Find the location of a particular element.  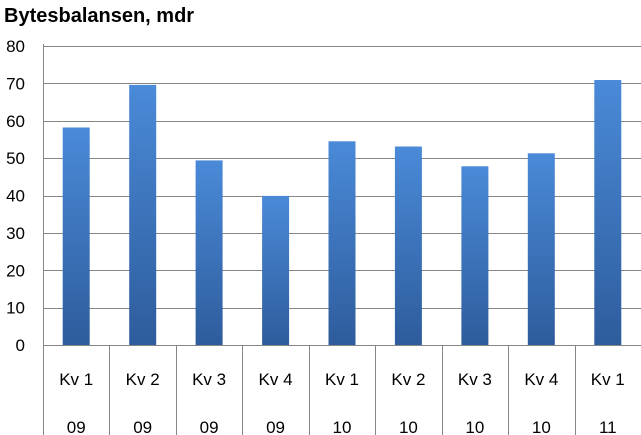

y-tick-label: 0 is located at coordinates (20, 345).